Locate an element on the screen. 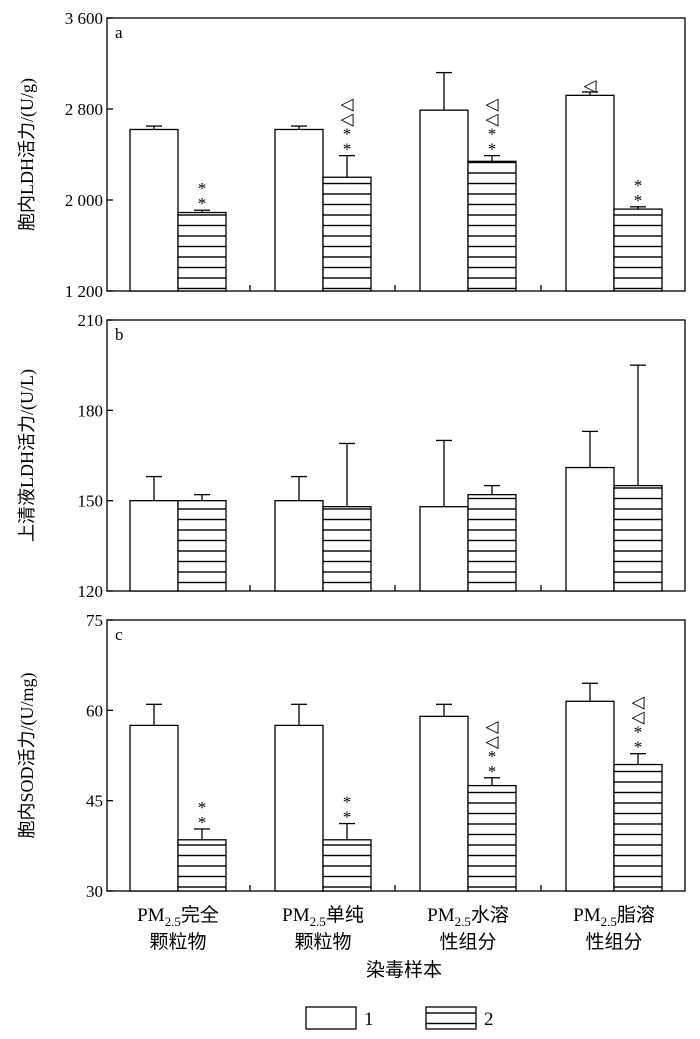 This screenshot has width=700, height=1039. panel-letter: a is located at coordinates (119, 32).